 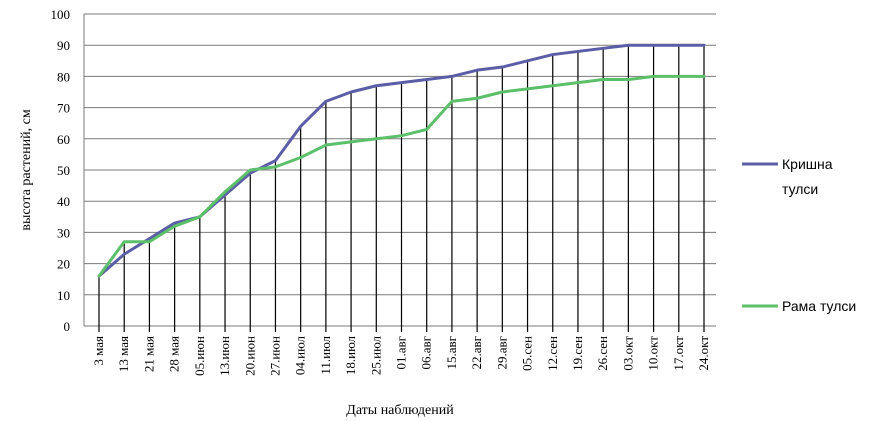 What do you see at coordinates (224, 356) in the screenshot?
I see `x-tick-label: 13.июн` at bounding box center [224, 356].